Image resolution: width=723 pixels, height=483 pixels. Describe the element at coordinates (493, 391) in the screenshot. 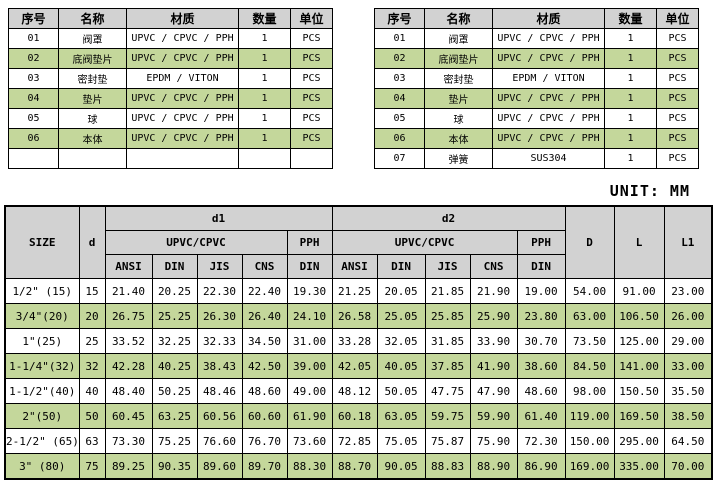

I see `table-cell: 47.90` at that location.